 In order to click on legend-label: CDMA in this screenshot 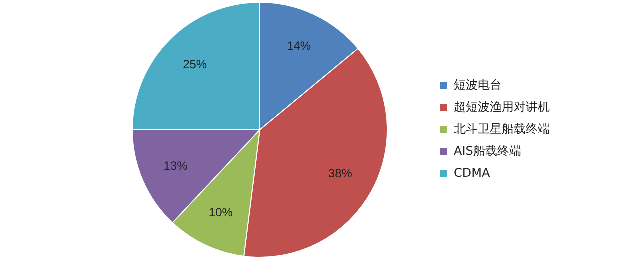, I will do `click(472, 173)`.